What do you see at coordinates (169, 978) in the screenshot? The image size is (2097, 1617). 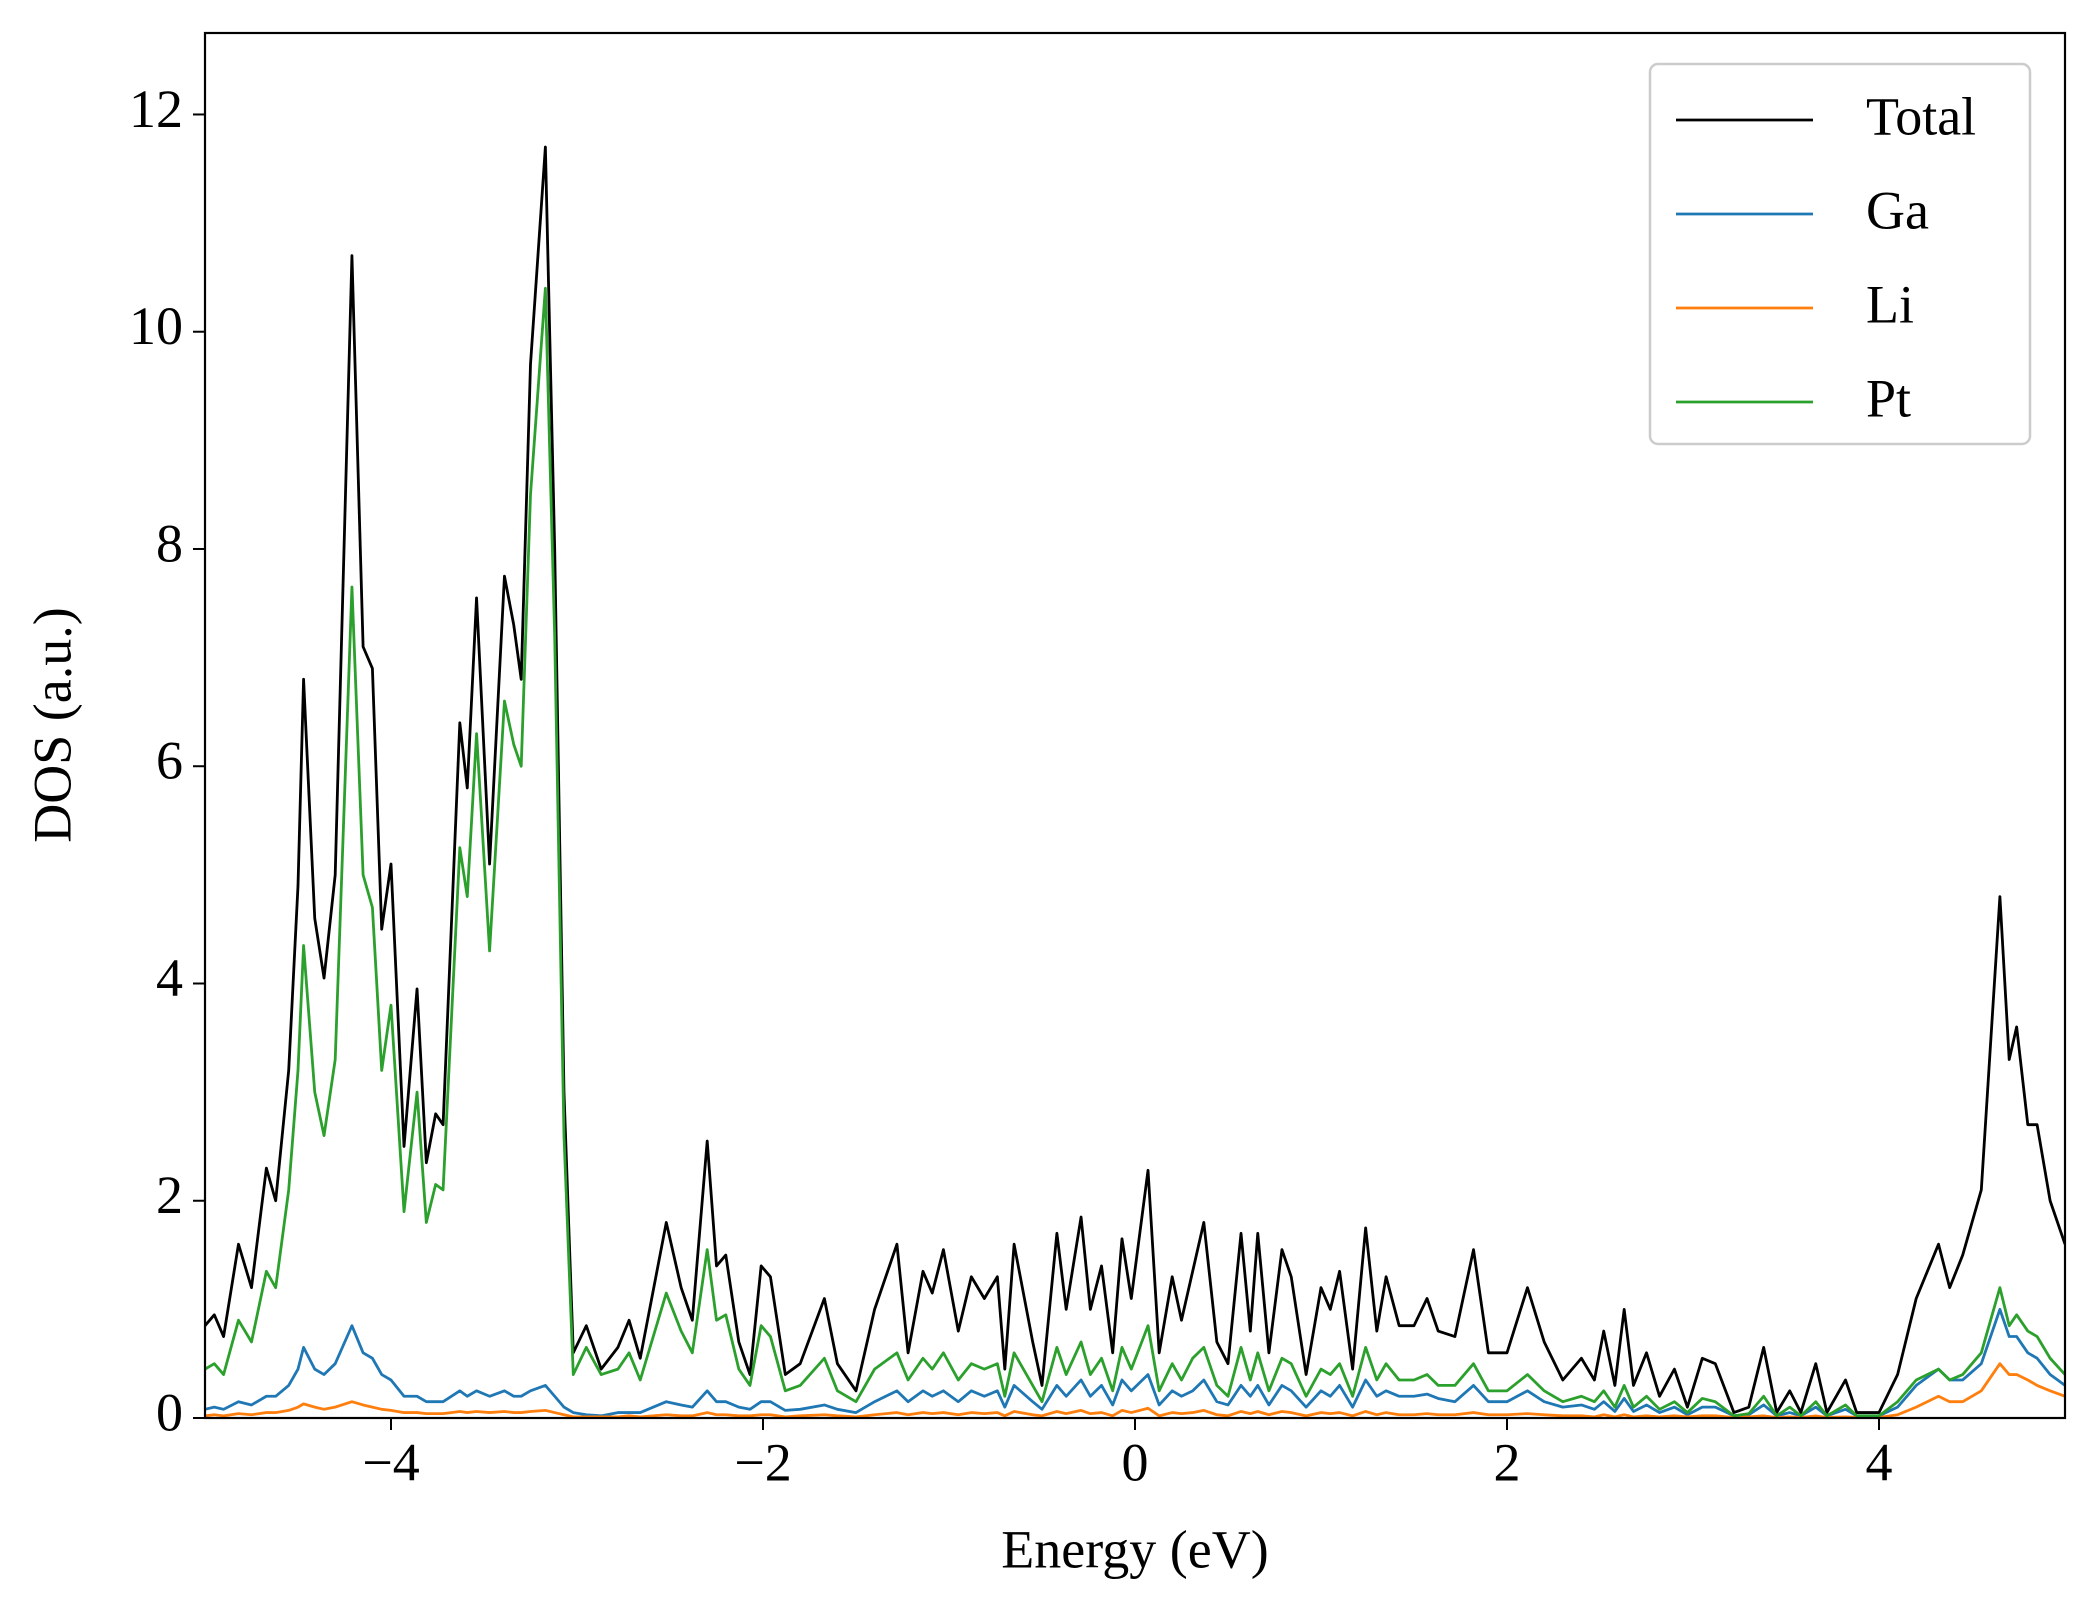 I see `y-tick-label: 4` at bounding box center [169, 978].